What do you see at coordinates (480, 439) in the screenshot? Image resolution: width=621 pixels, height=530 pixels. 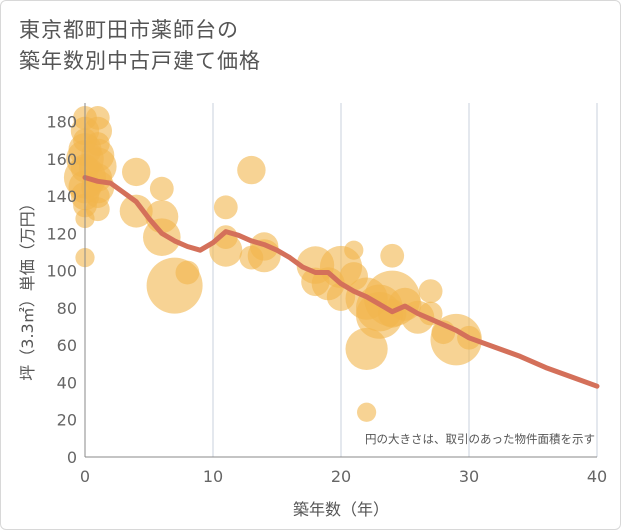 I see `bubble-size-note: 円の大きさは、取引のあった物件面積を示す` at bounding box center [480, 439].